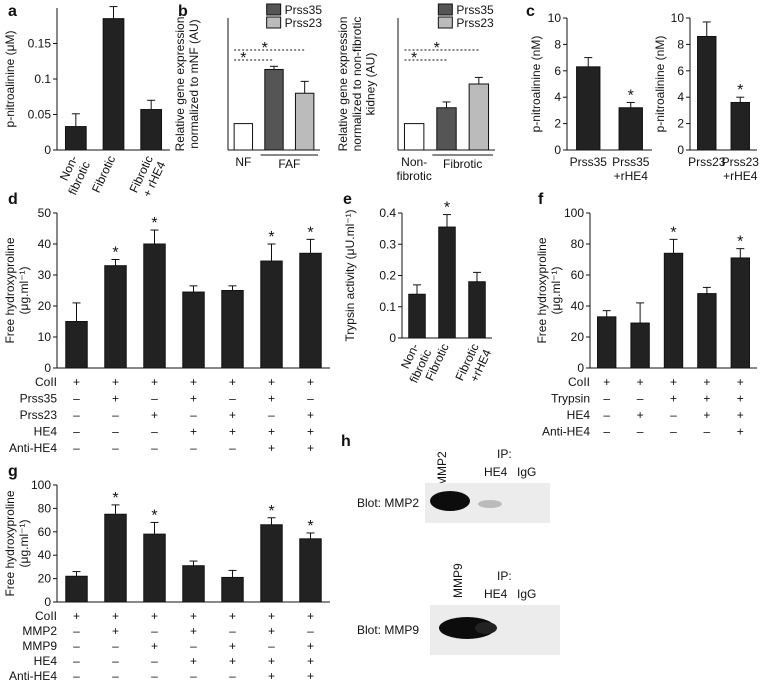 The height and width of the screenshot is (684, 764). I want to click on y-tick-label: 10, so click(45, 337).